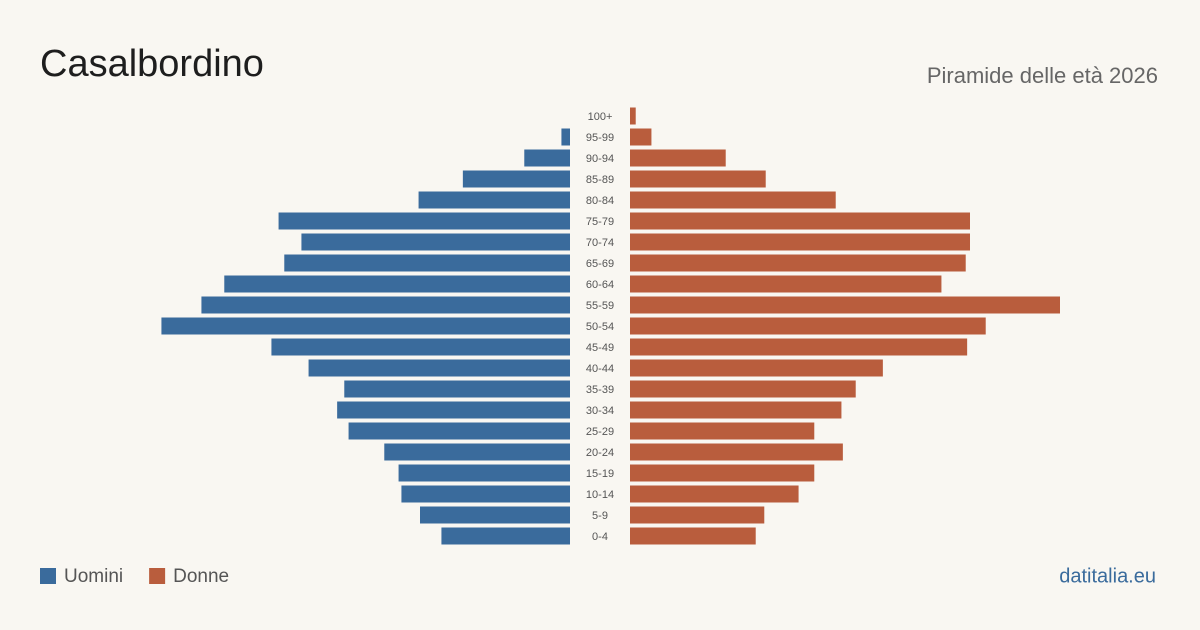 Image resolution: width=1200 pixels, height=630 pixels. Describe the element at coordinates (600, 432) in the screenshot. I see `age-label: 25-29` at that location.